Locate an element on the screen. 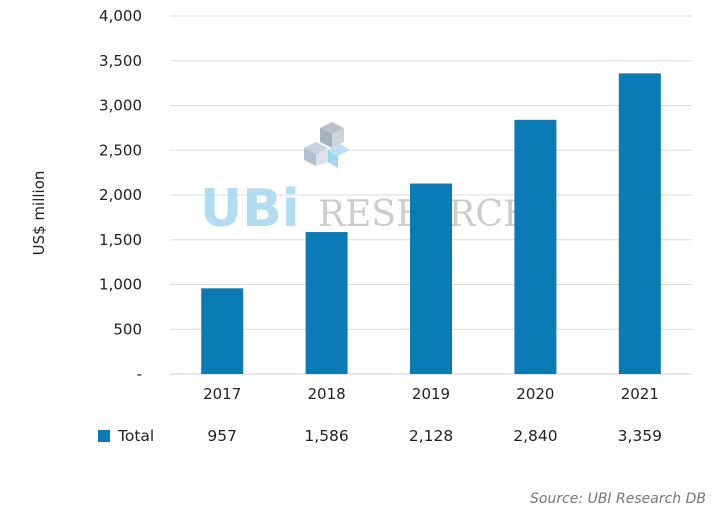 This screenshot has width=715, height=519. table-value: 2,840 is located at coordinates (535, 436).